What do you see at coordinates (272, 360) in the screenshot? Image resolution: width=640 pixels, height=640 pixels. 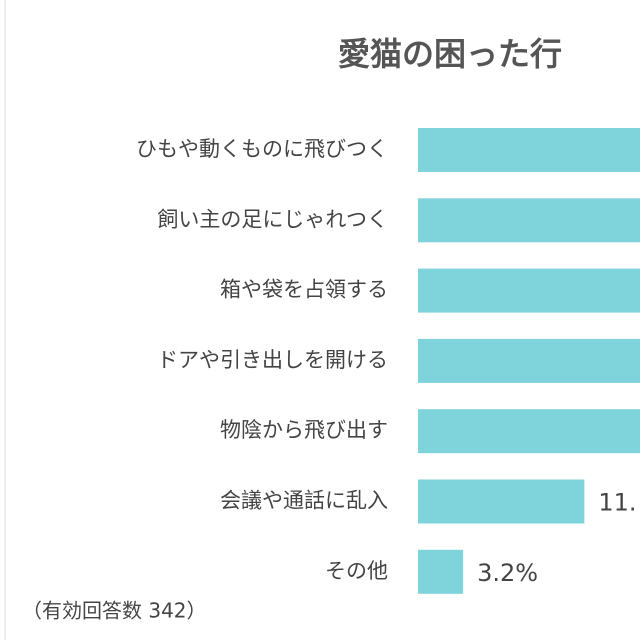 I see `category-label: ドアや引き出しを開ける` at bounding box center [272, 360].